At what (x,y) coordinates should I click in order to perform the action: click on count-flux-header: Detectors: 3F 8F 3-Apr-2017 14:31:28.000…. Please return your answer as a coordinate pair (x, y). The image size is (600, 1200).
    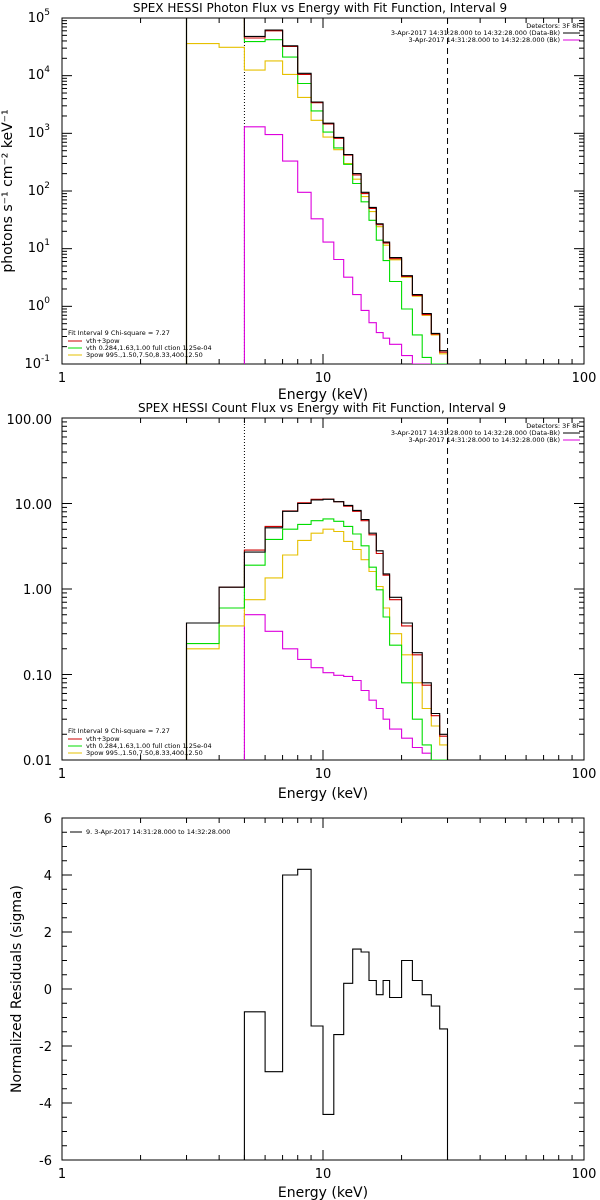
    Looking at the image, I should click on (485, 433).